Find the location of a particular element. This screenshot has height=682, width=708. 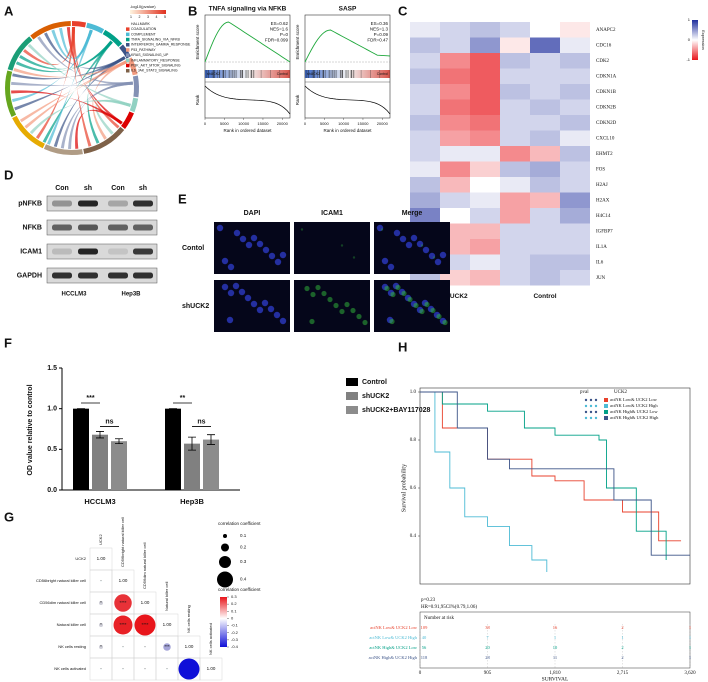

x-axis-label: SURVIVAL is located at coordinates (555, 679).